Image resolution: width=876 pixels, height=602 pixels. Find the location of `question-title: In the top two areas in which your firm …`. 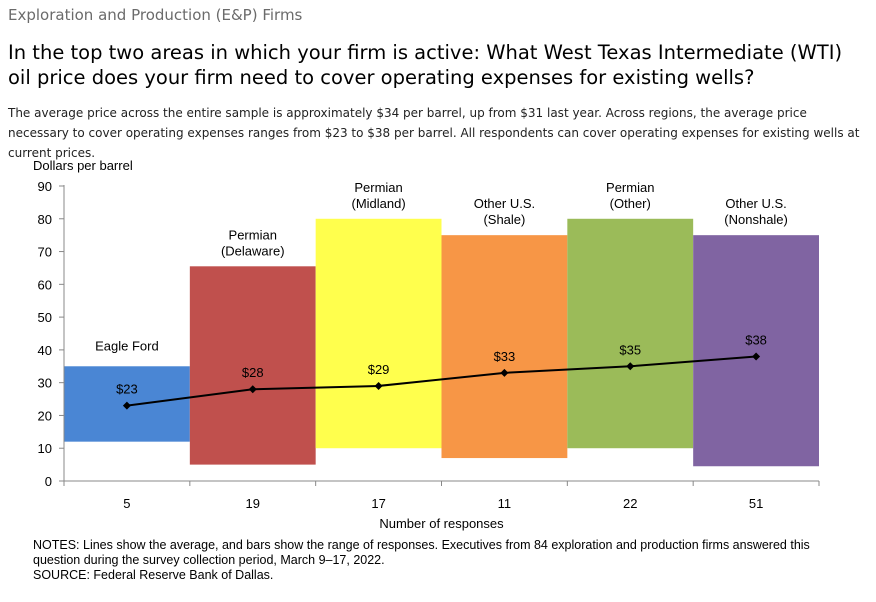

question-title: In the top two areas in which your firm … is located at coordinates (425, 65).